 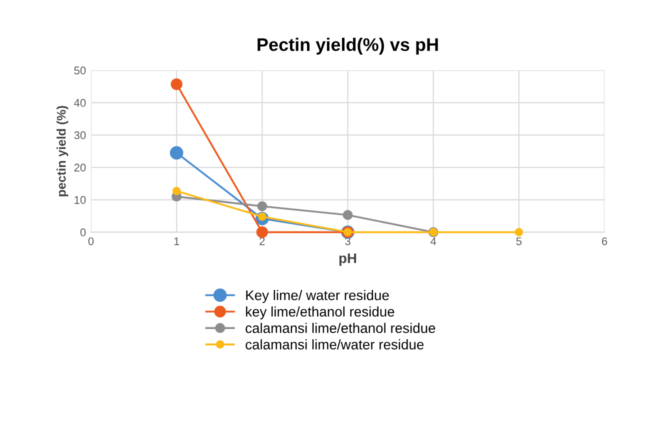 What do you see at coordinates (83, 232) in the screenshot?
I see `y-tick-label: 0` at bounding box center [83, 232].